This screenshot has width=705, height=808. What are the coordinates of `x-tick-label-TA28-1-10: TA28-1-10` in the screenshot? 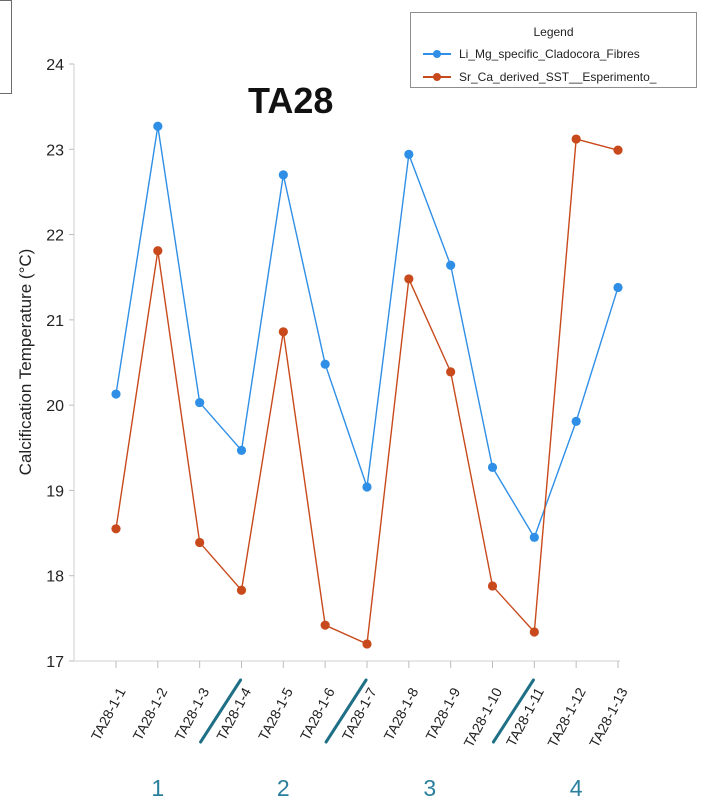 It's located at (482, 717).